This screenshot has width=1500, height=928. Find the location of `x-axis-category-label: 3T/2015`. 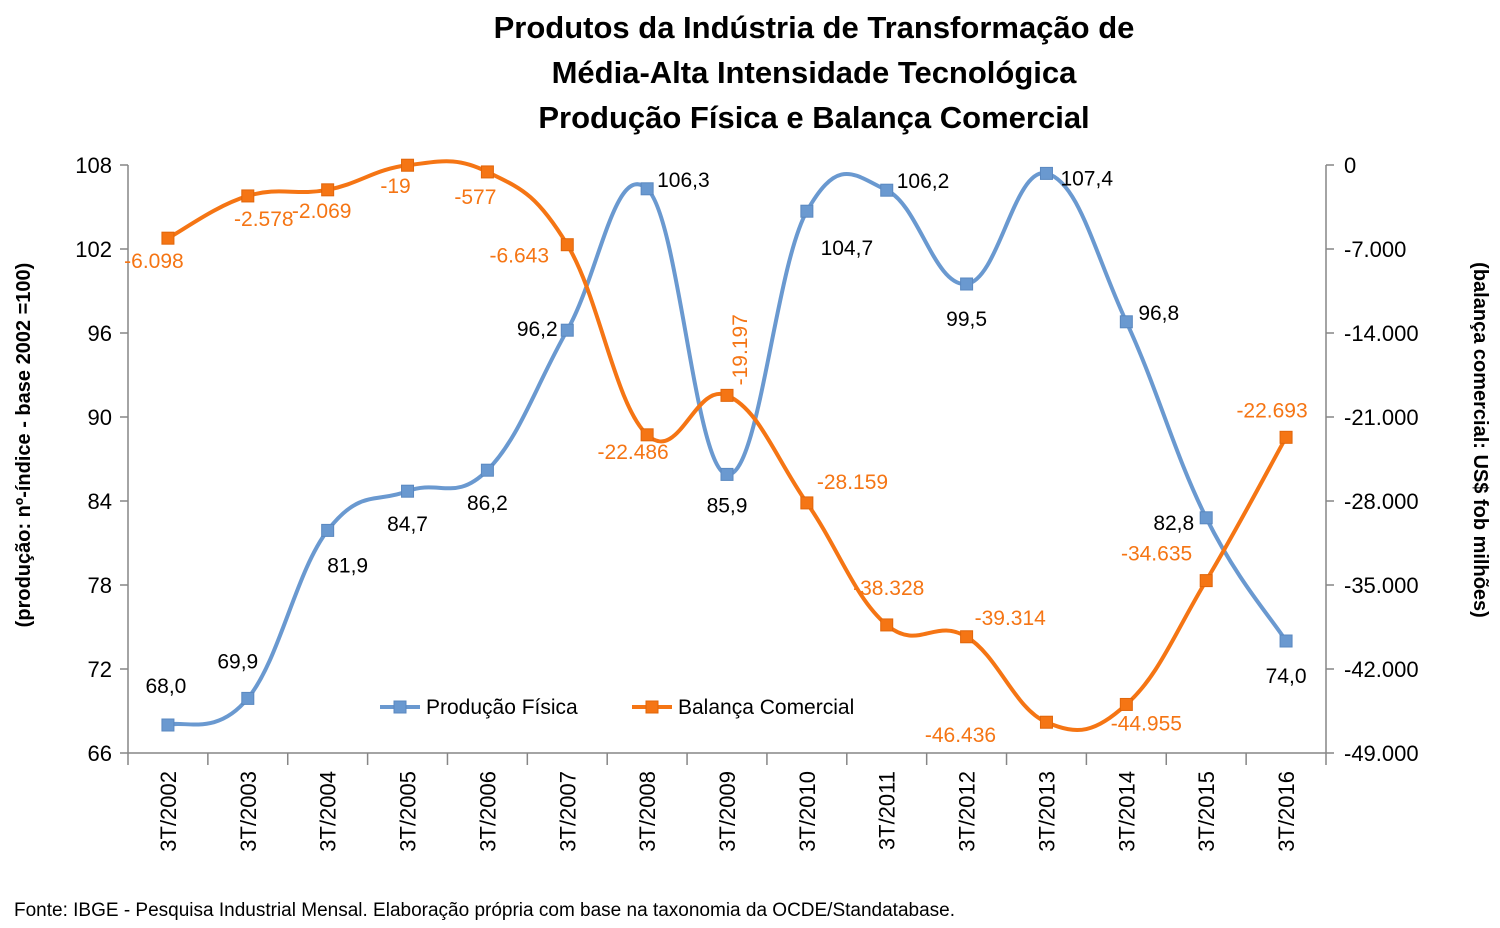

x-axis-category-label: 3T/2015 is located at coordinates (1206, 811).